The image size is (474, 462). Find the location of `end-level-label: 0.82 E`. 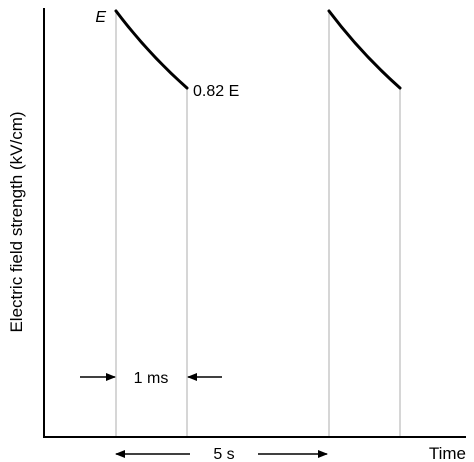

end-level-label: 0.82 E is located at coordinates (216, 91).